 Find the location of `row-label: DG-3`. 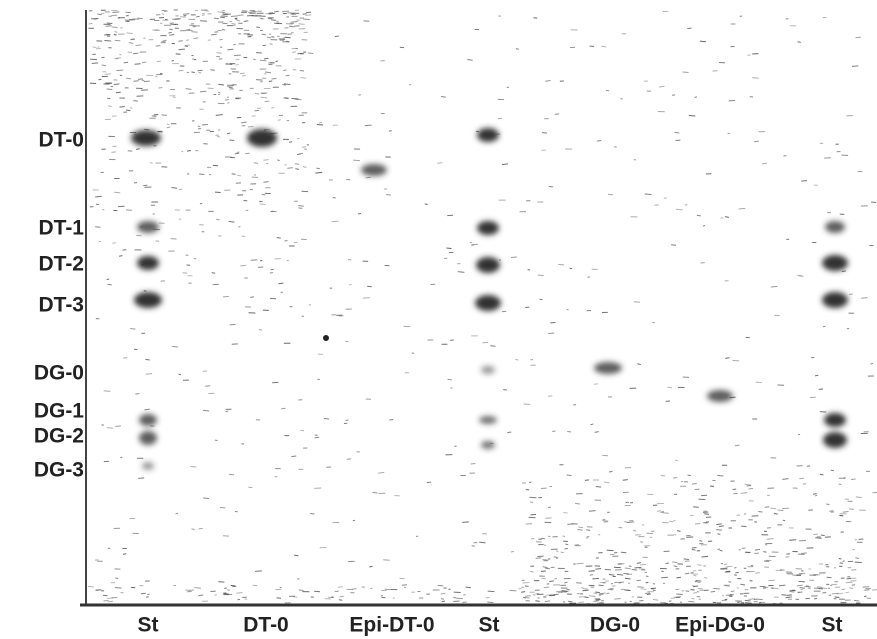

row-label: DG-3 is located at coordinates (59, 470).